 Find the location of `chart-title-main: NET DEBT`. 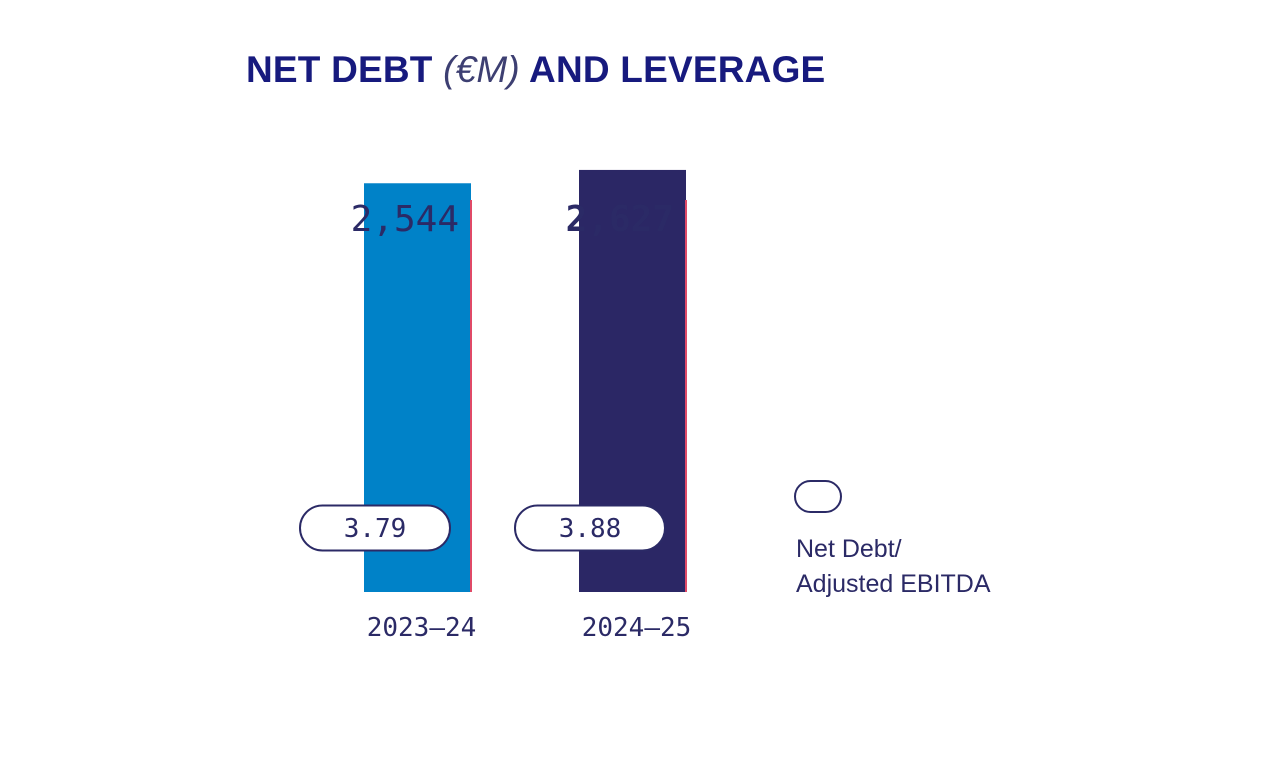

chart-title-main: NET DEBT is located at coordinates (339, 69).